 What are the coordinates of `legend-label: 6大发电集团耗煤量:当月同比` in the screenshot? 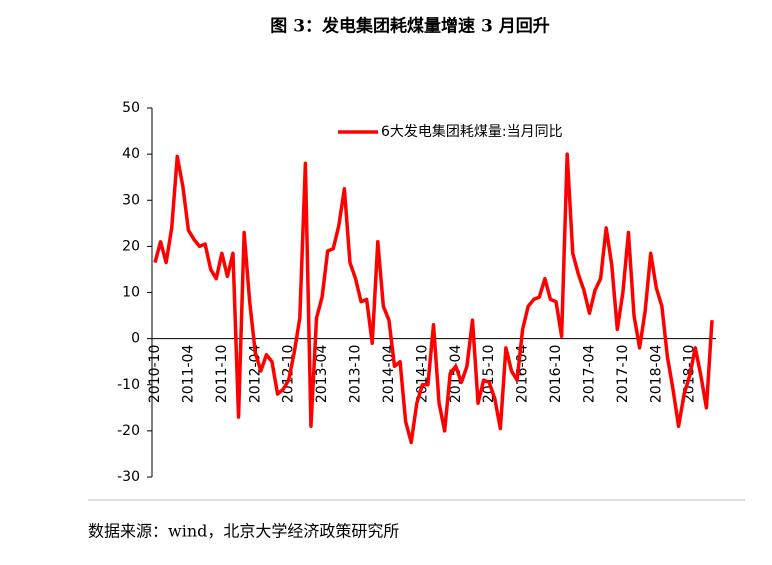 It's located at (472, 131).